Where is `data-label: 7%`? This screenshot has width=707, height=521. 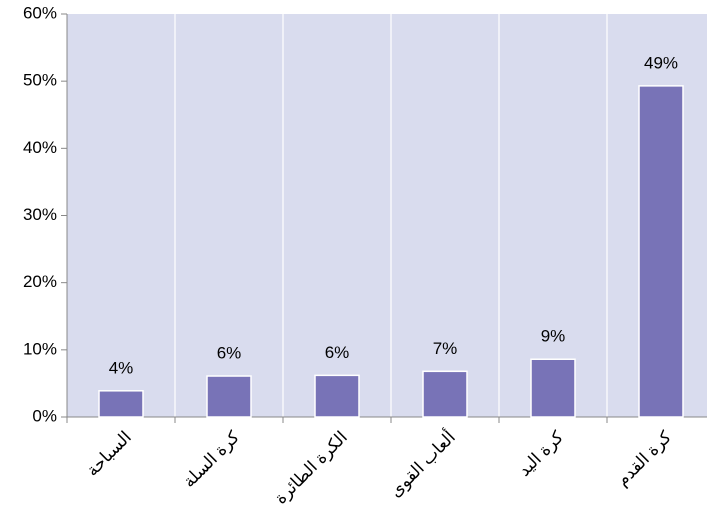
data-label: 7% is located at coordinates (445, 348).